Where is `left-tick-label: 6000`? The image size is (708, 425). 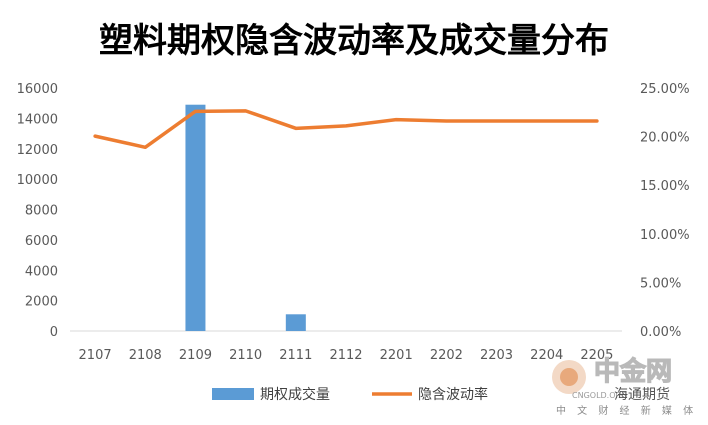
left-tick-label: 6000 is located at coordinates (41, 241).